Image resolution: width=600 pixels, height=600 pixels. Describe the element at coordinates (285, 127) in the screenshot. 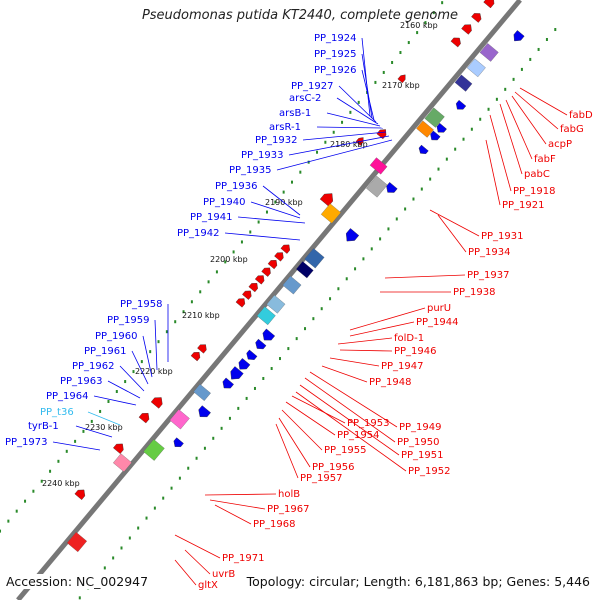

I see `gene-label-arsr-1: arsR-1` at that location.